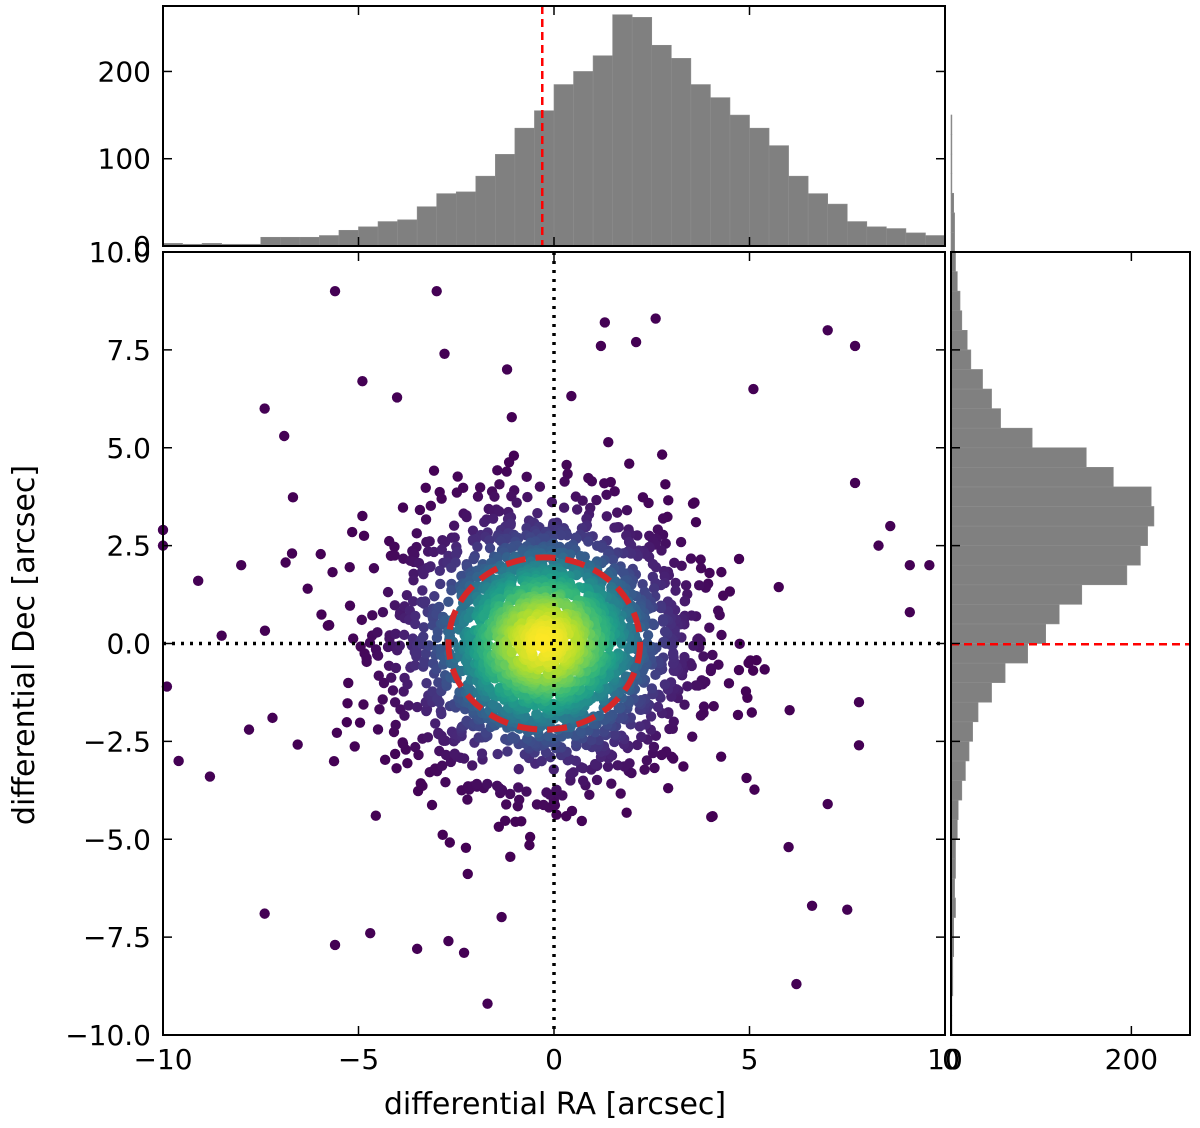  What do you see at coordinates (128, 350) in the screenshot?
I see `main-y-tick-label: 7.5` at bounding box center [128, 350].